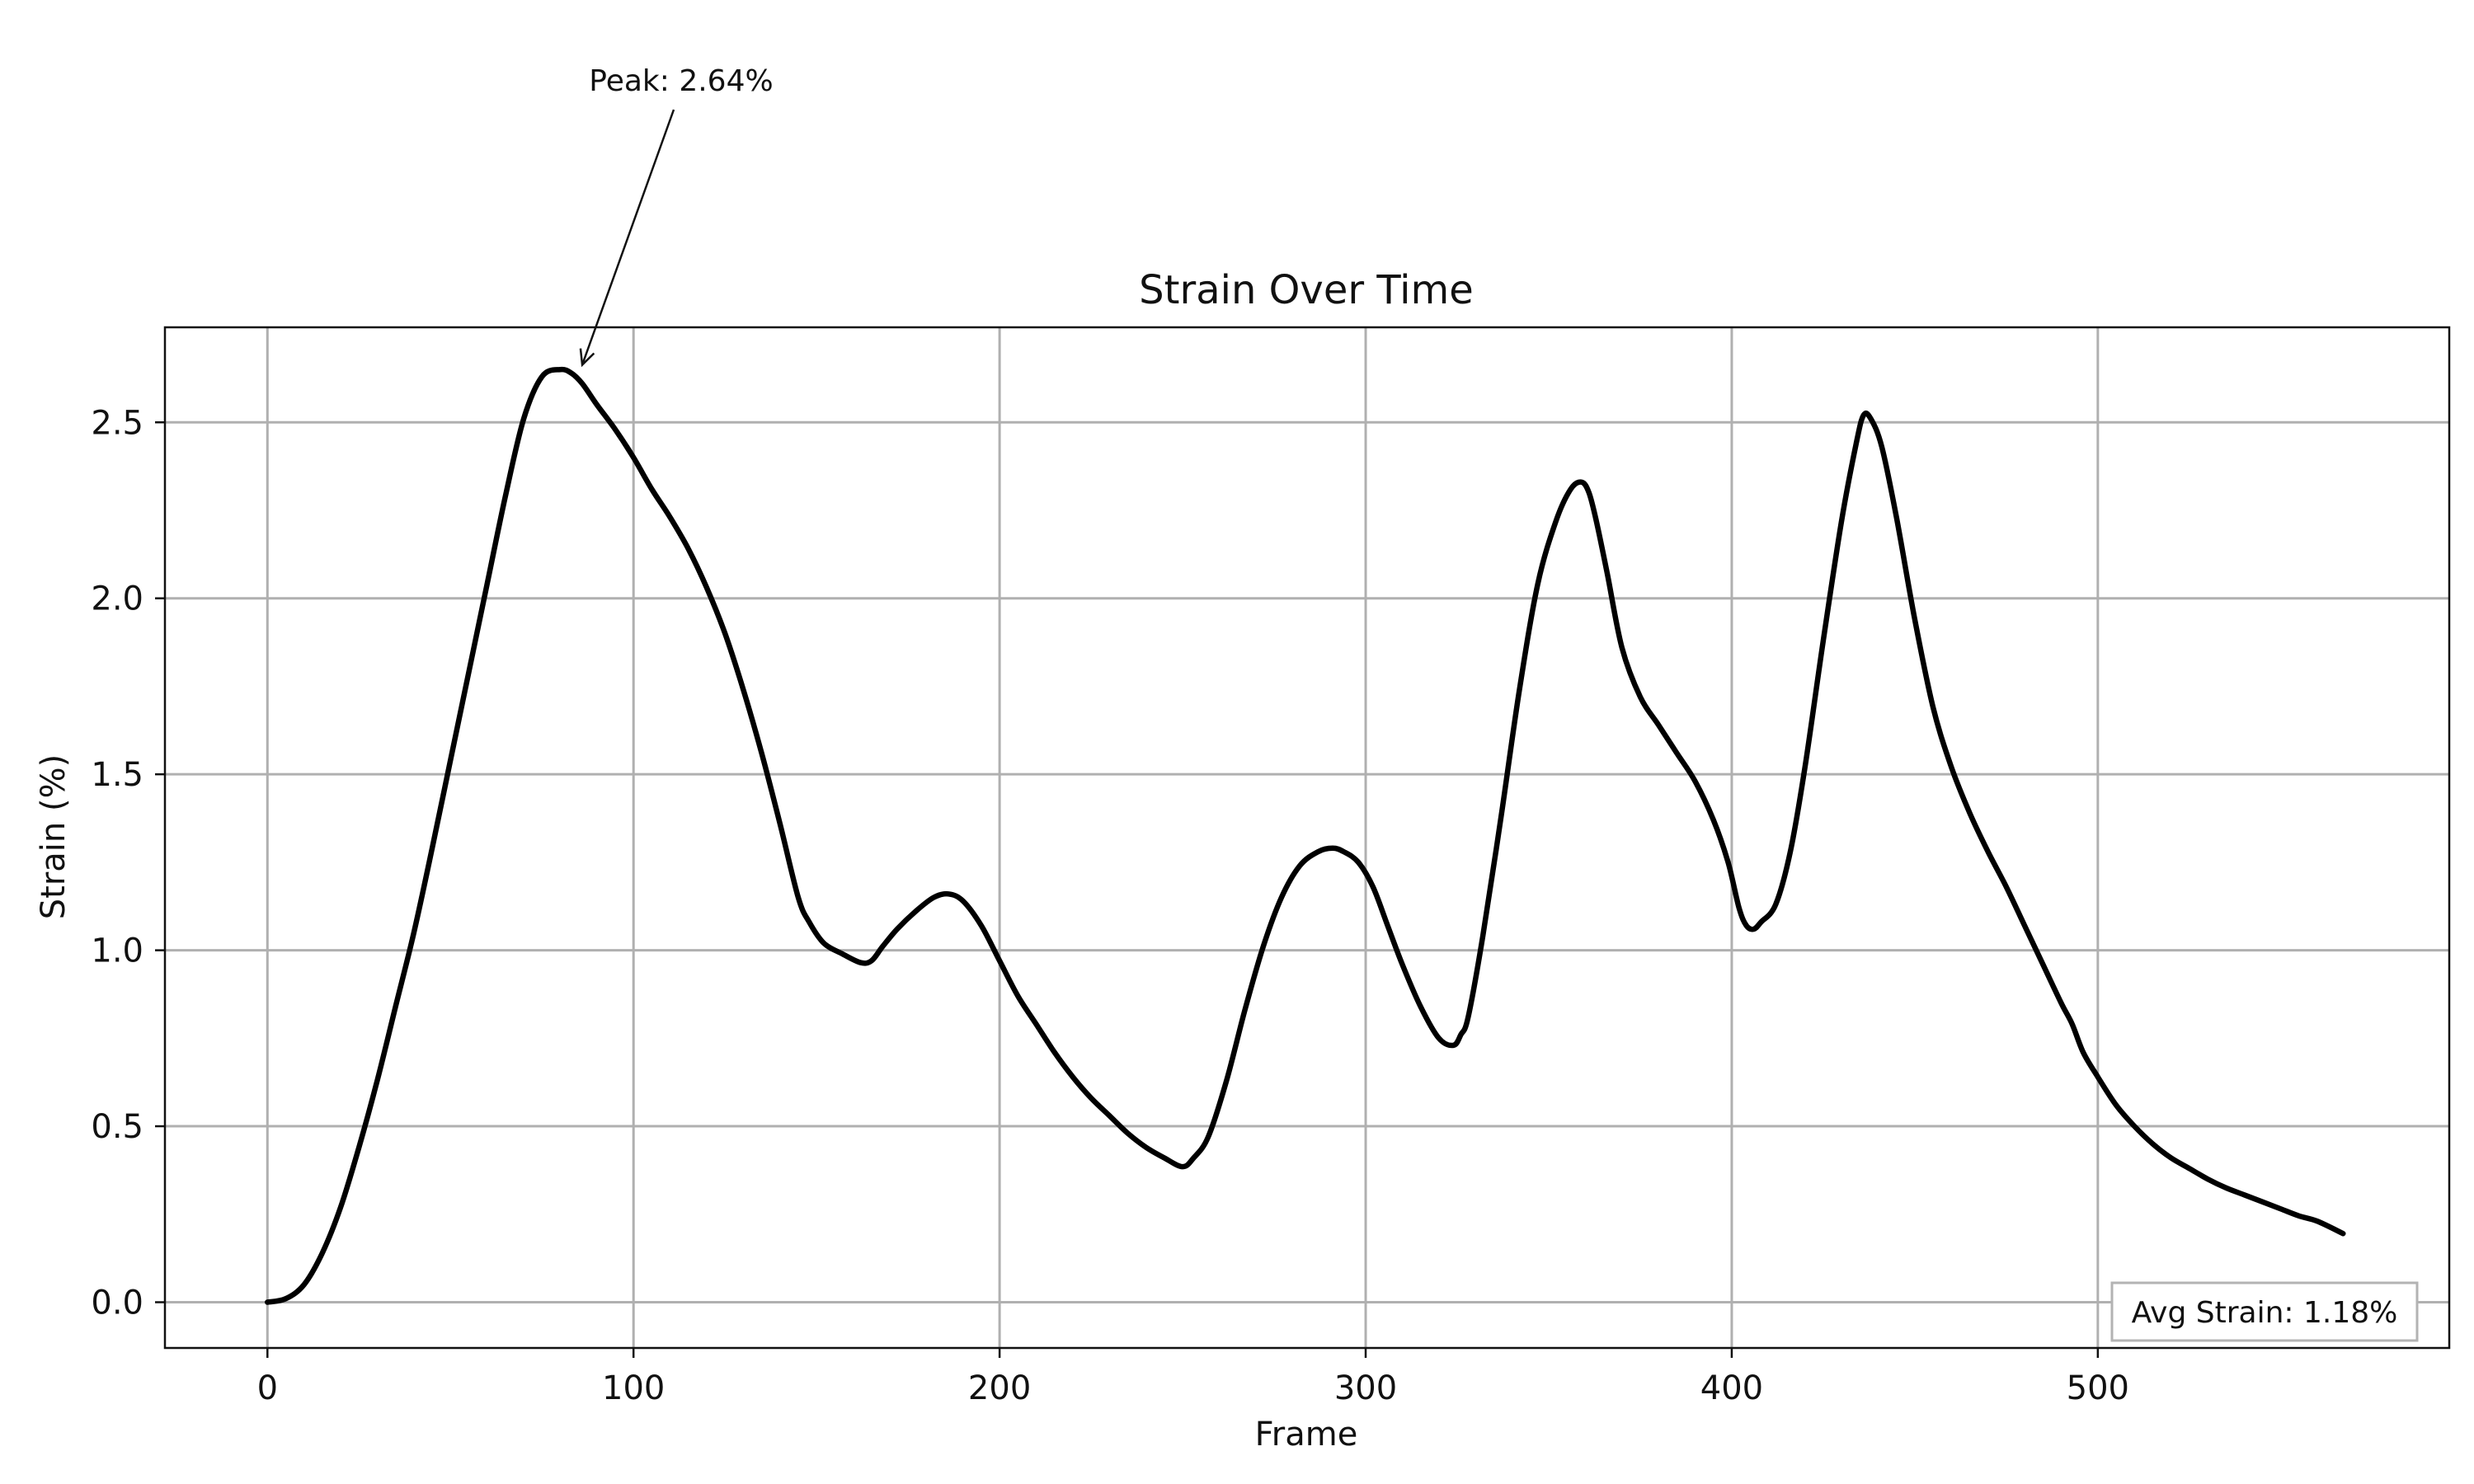 The image size is (2474, 1484). What do you see at coordinates (1731, 1388) in the screenshot?
I see `x-tick-label: 400` at bounding box center [1731, 1388].